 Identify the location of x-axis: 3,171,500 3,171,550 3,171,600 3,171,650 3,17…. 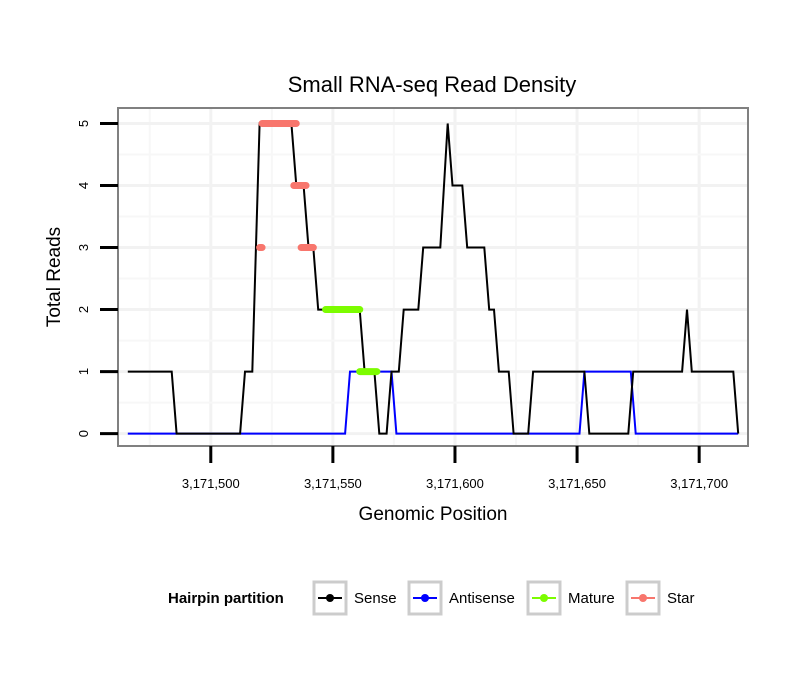
(455, 468).